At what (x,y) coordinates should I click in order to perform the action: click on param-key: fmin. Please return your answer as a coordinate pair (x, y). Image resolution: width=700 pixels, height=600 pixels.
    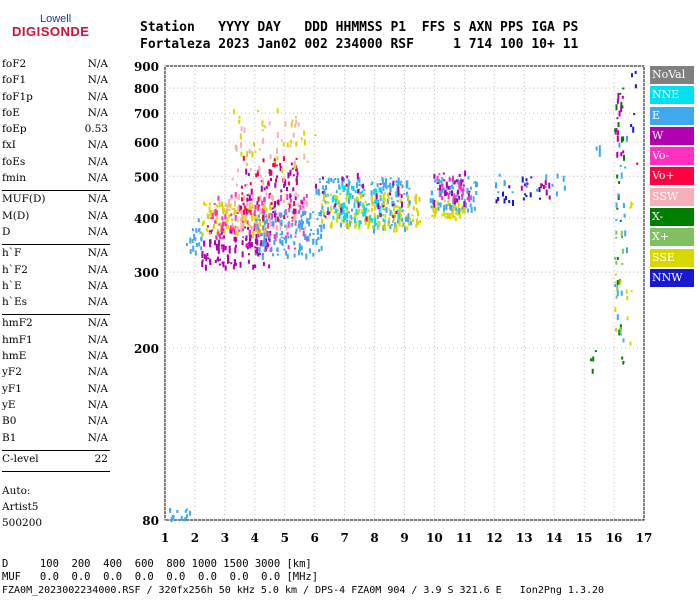
    Looking at the image, I should click on (14, 178).